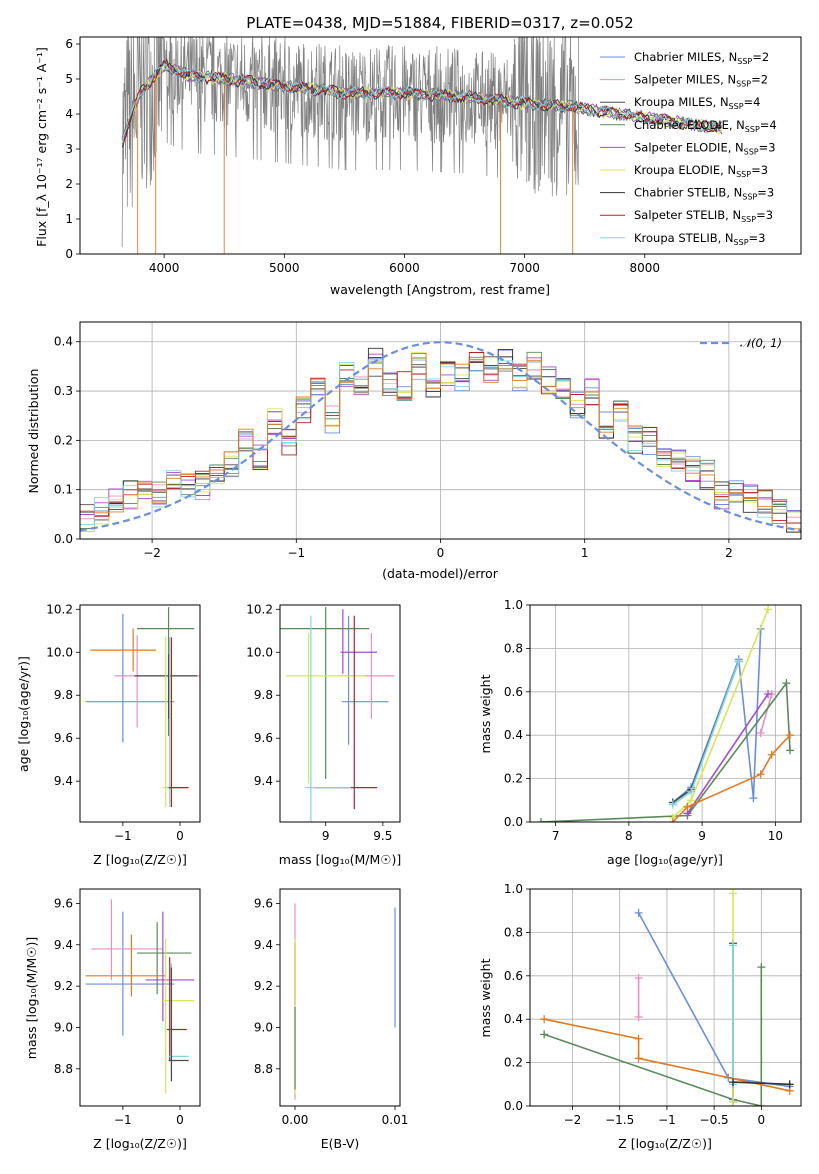  What do you see at coordinates (340, 1143) in the screenshot?
I see `mass-vs-ebv-xlabel: E(B-V)` at bounding box center [340, 1143].